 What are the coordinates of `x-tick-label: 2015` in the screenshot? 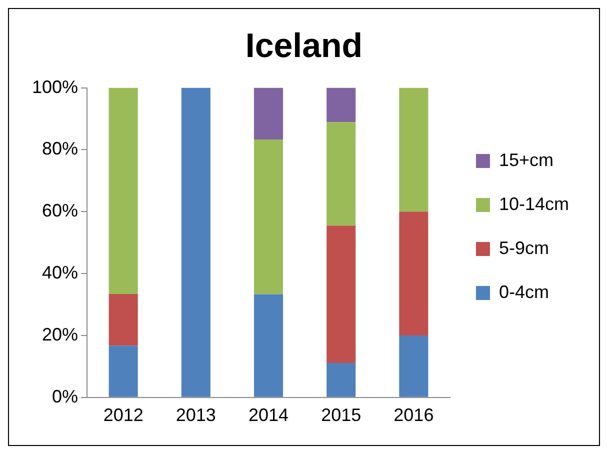 It's located at (341, 415).